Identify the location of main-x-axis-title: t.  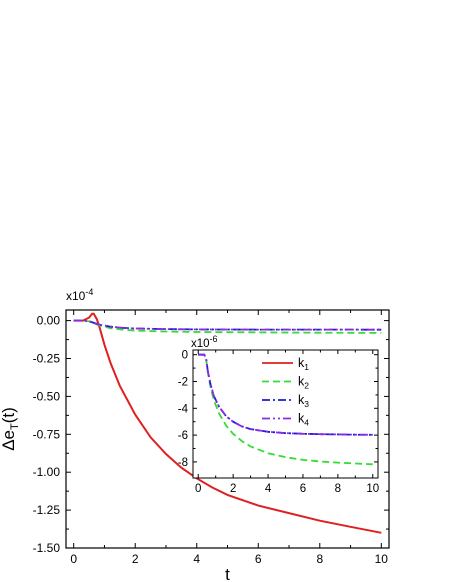
(227, 573).